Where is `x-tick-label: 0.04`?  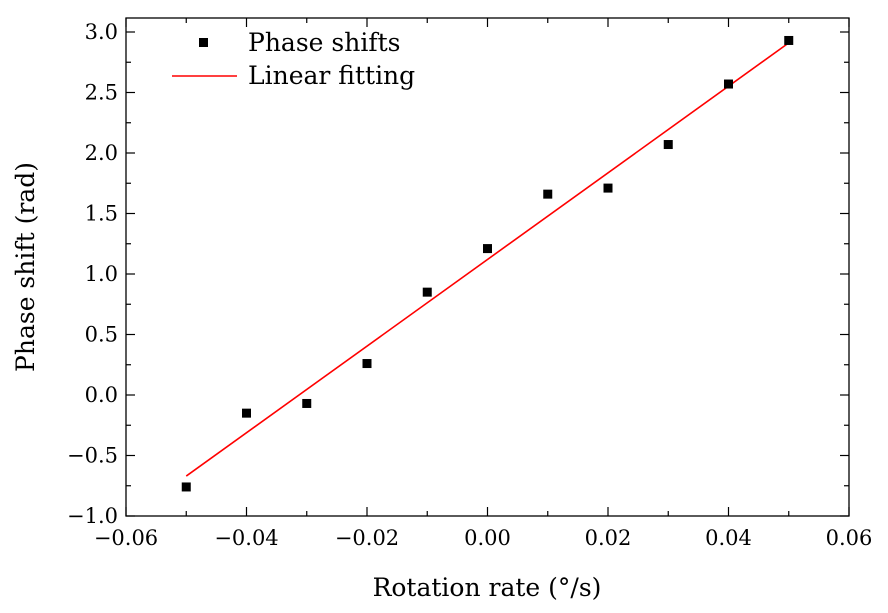
x-tick-label: 0.04 is located at coordinates (728, 538).